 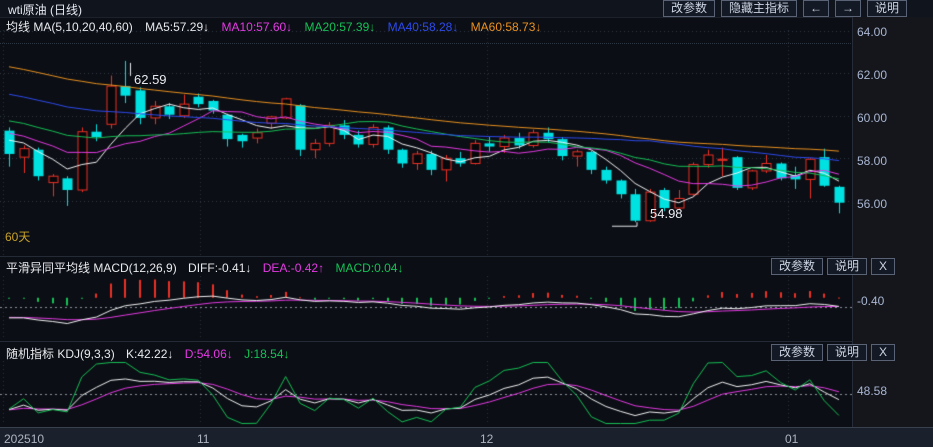 What do you see at coordinates (872, 32) in the screenshot?
I see `price-tick-64: 64.00` at bounding box center [872, 32].